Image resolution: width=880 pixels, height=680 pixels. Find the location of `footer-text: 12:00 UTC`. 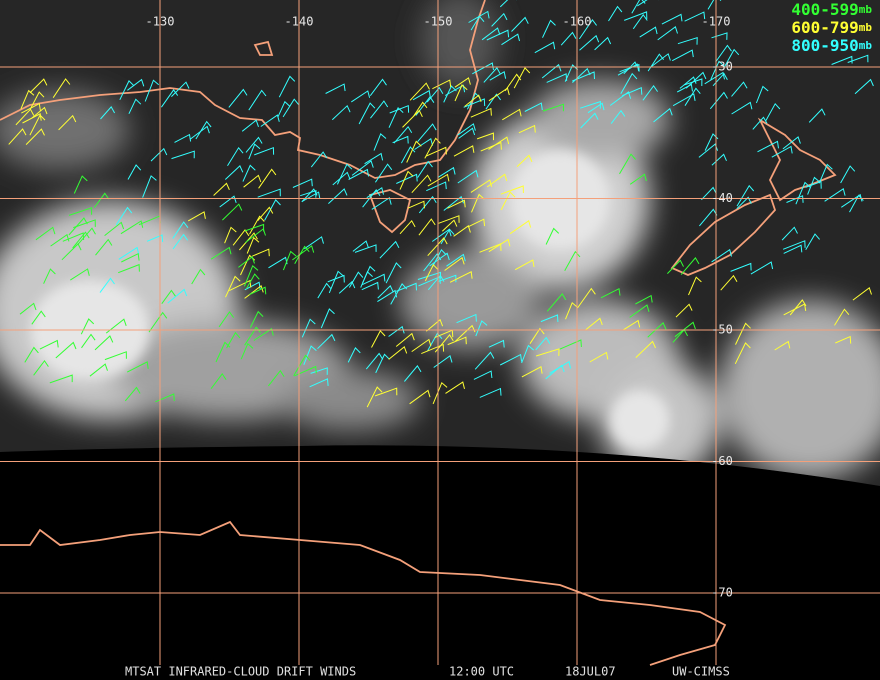

footer-text: 12:00 UTC is located at coordinates (481, 672).